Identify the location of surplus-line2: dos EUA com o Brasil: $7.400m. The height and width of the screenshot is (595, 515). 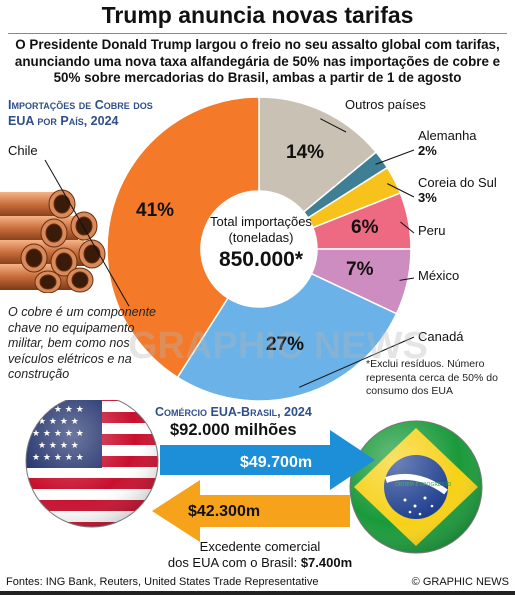
(260, 563).